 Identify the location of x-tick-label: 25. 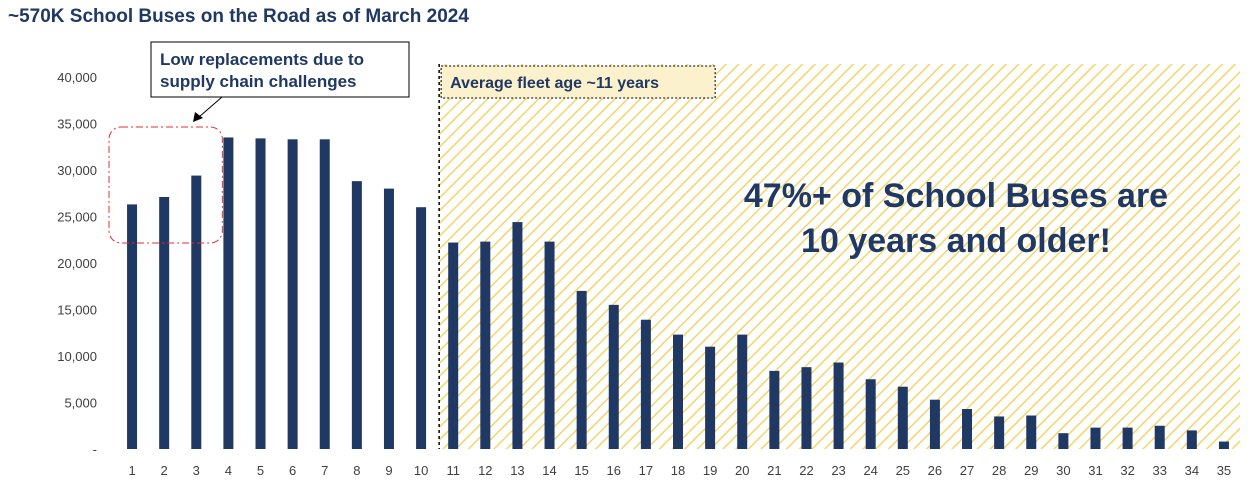
(903, 470).